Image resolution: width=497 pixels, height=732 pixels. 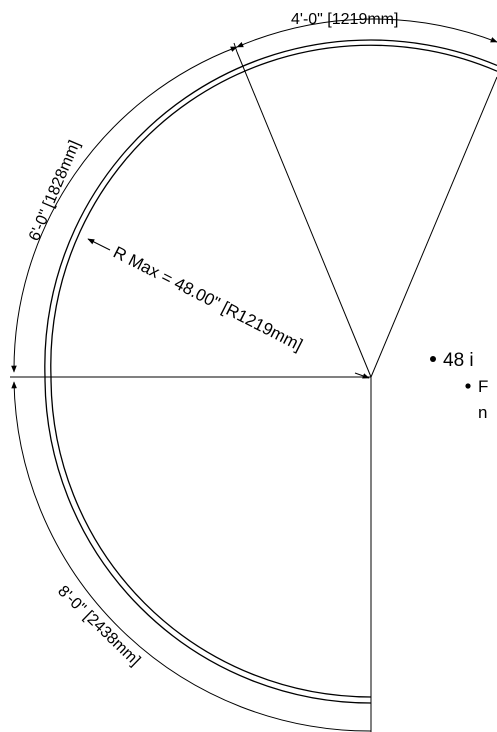 What do you see at coordinates (207, 299) in the screenshot?
I see `radius-label: R Max = 48.00" [R1219mm]` at bounding box center [207, 299].